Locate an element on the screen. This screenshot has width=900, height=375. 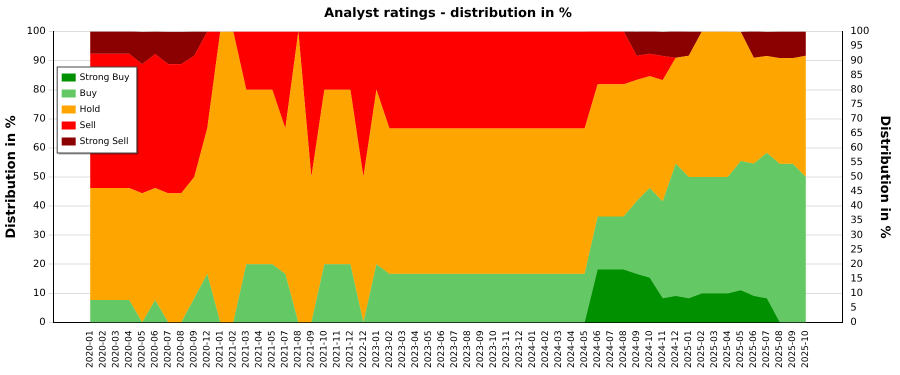
x-tick-label: 2020-06 is located at coordinates (155, 349).